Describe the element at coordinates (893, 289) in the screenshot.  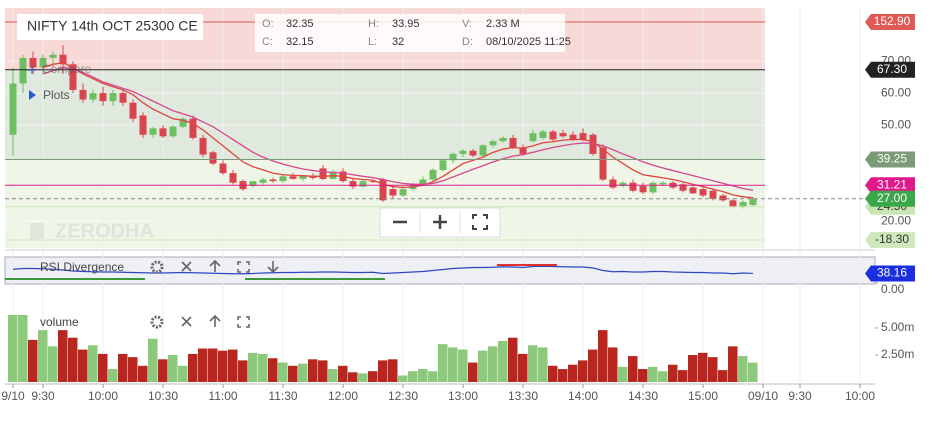
I see `y-tick-label: 0.00` at that location.